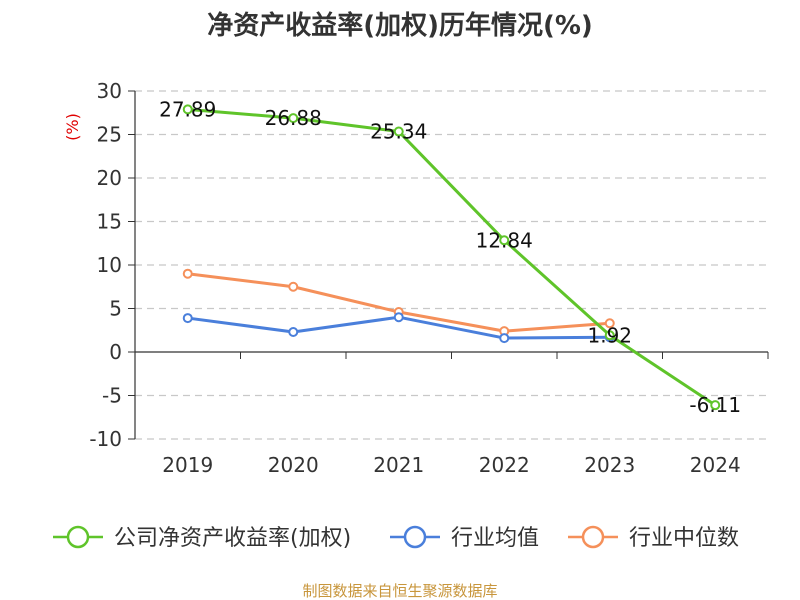 The image size is (800, 600). I want to click on legend-label: 行业中位数, so click(684, 538).